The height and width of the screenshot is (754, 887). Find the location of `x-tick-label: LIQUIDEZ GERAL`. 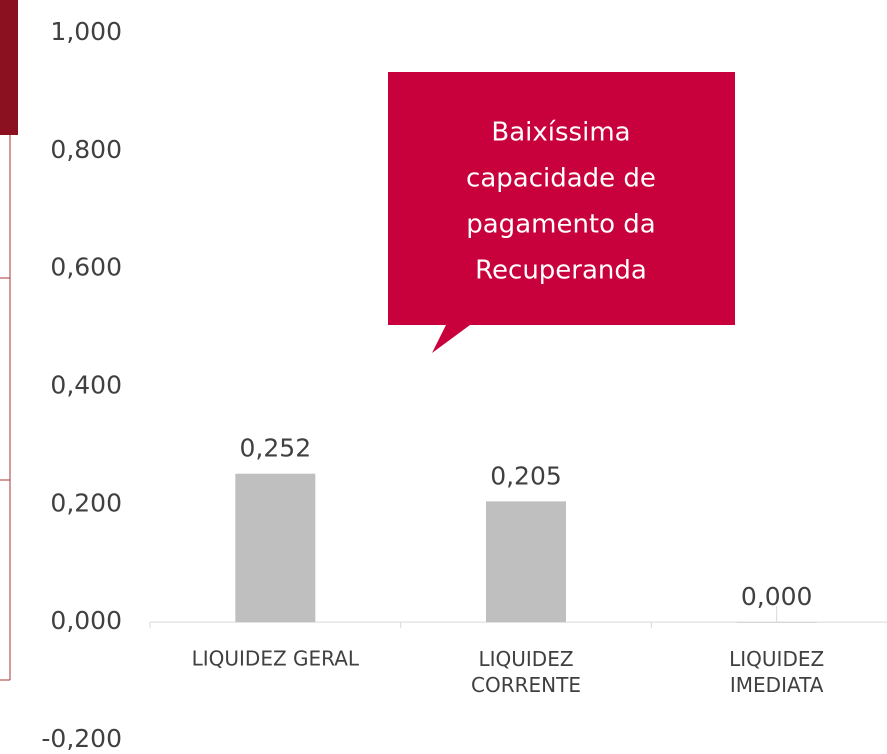

x-tick-label: LIQUIDEZ GERAL is located at coordinates (276, 659).